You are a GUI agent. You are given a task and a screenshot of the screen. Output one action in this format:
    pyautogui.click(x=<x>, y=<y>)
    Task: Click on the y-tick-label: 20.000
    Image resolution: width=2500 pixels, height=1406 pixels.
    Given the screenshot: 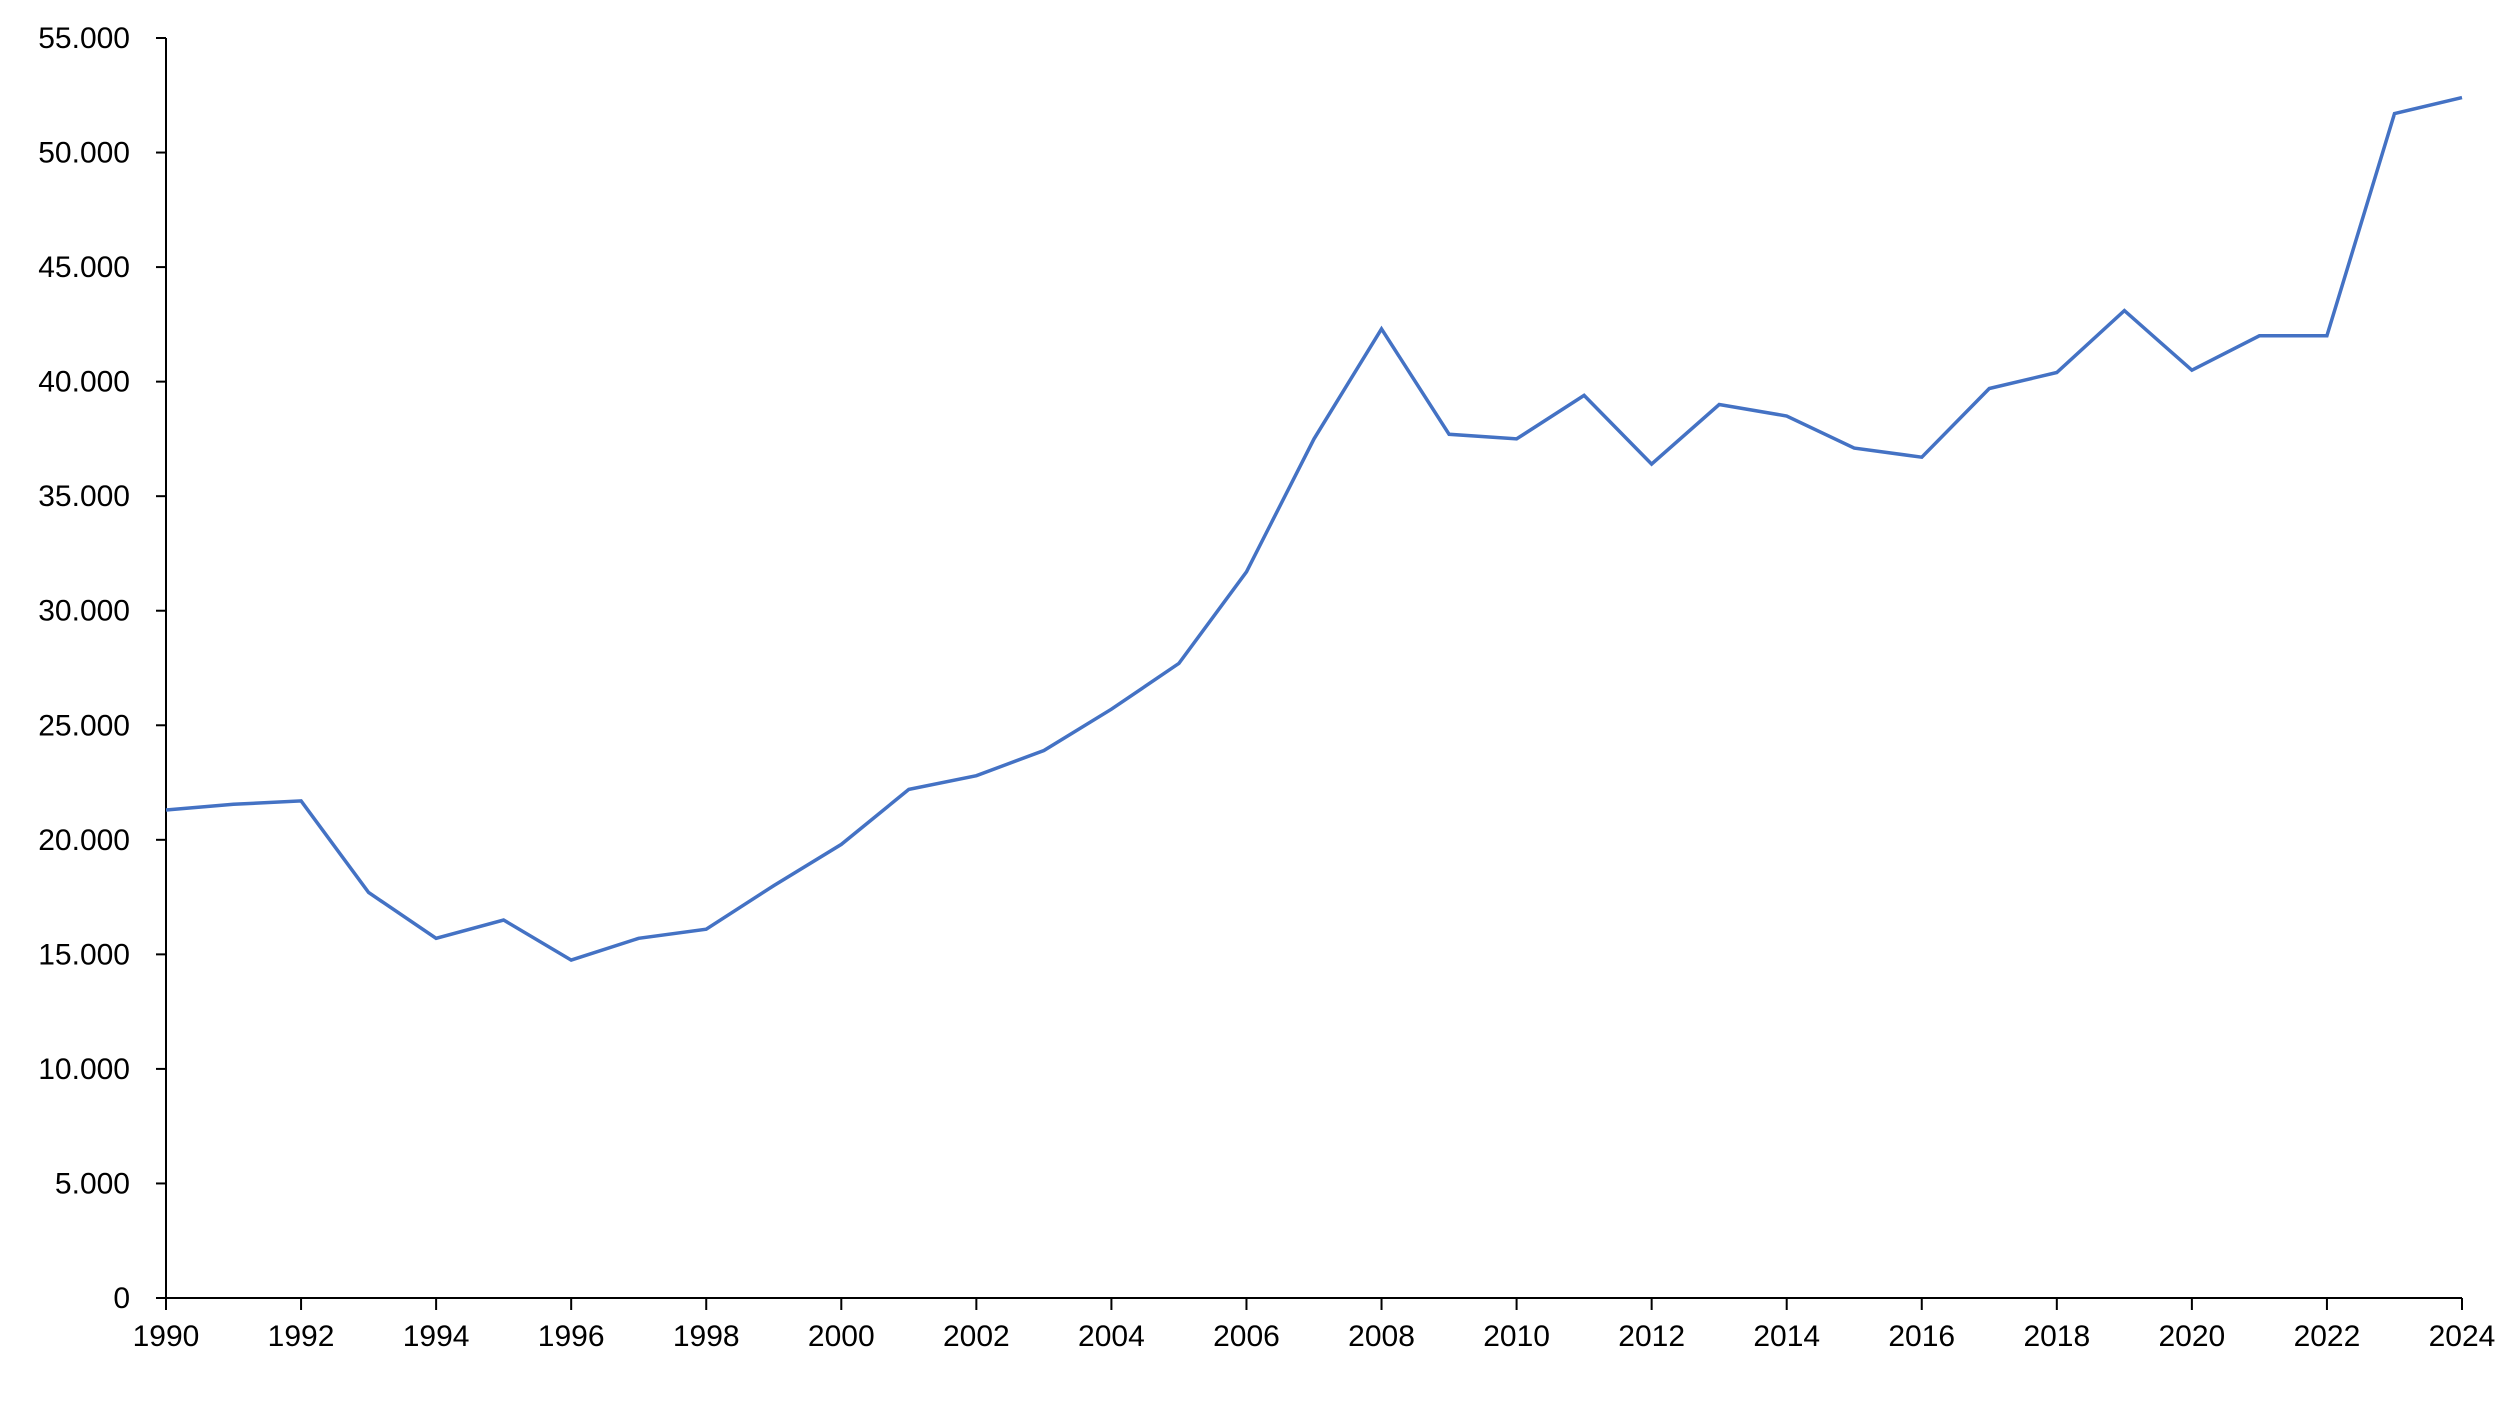 What is the action you would take?
    pyautogui.click(x=84, y=840)
    